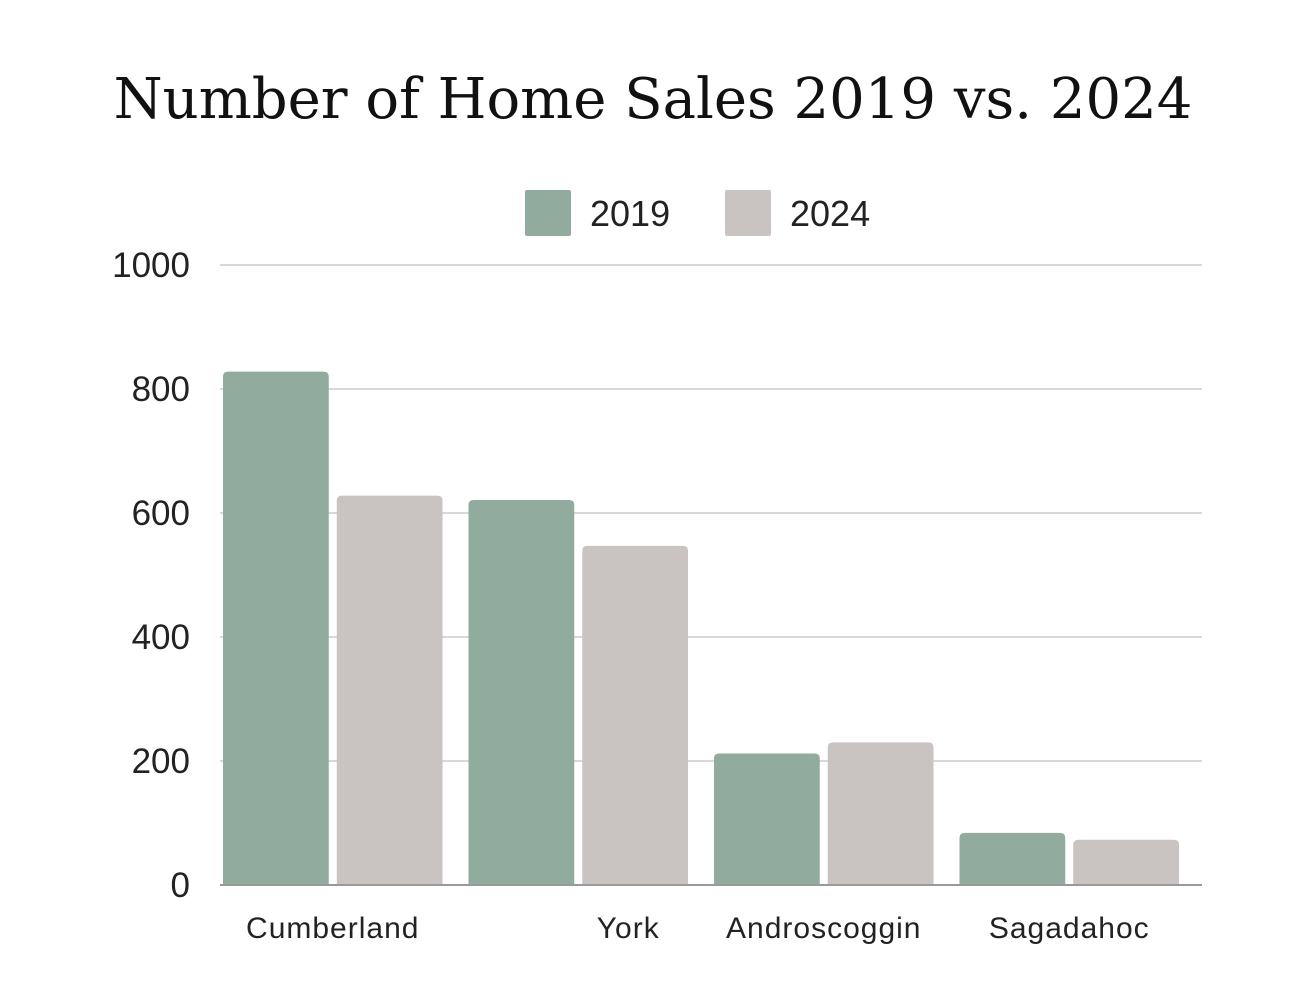 This screenshot has height=1008, width=1306. What do you see at coordinates (151, 575) in the screenshot?
I see `y-axis-ticks: 0 200 400 600 800 1000` at bounding box center [151, 575].